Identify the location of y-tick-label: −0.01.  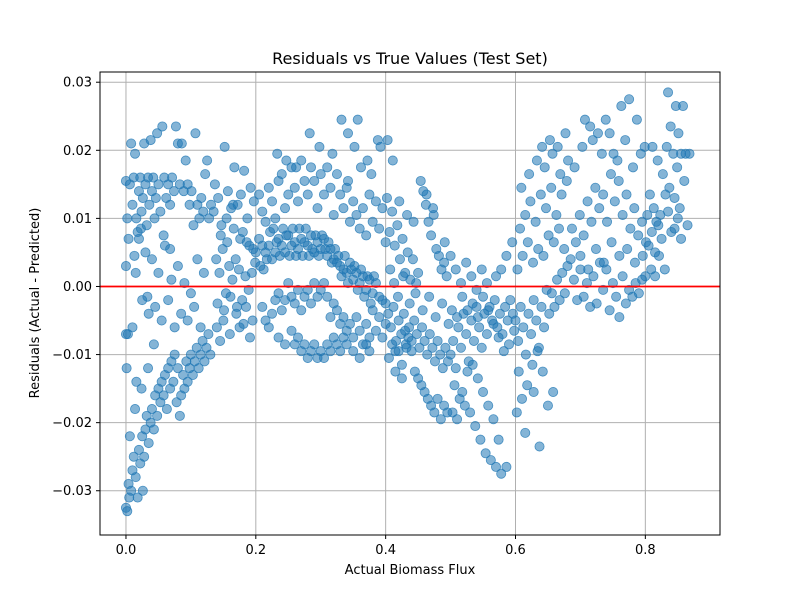
(72, 355).